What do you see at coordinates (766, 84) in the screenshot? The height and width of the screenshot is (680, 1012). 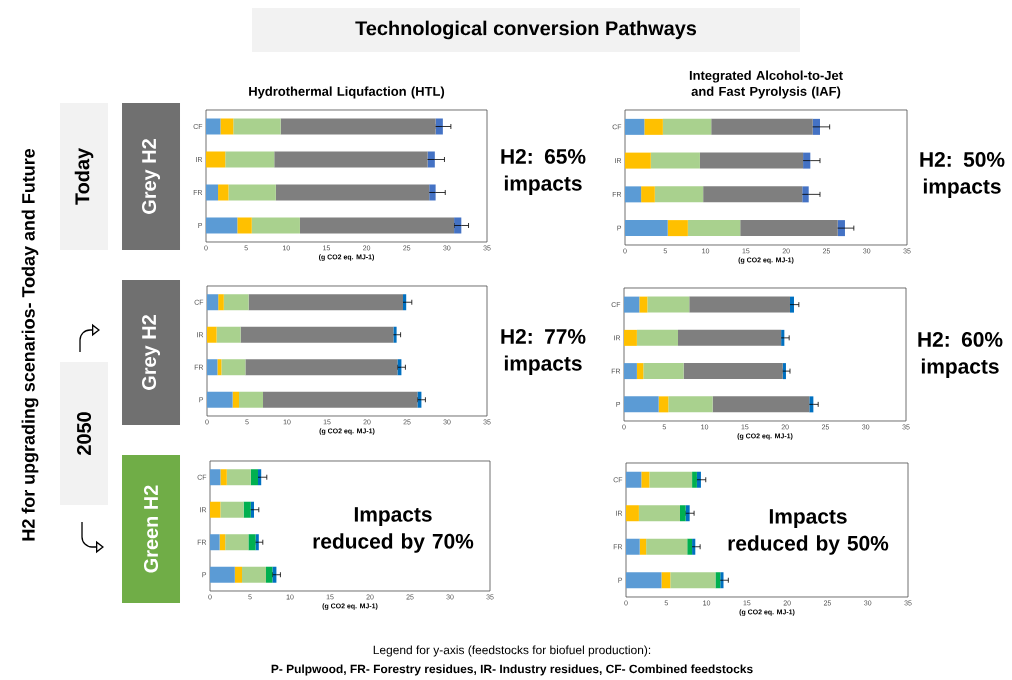 I see `chart-title: Integrated Alcohol-to-Jet and Fast Pyrolysis (IAF)` at bounding box center [766, 84].